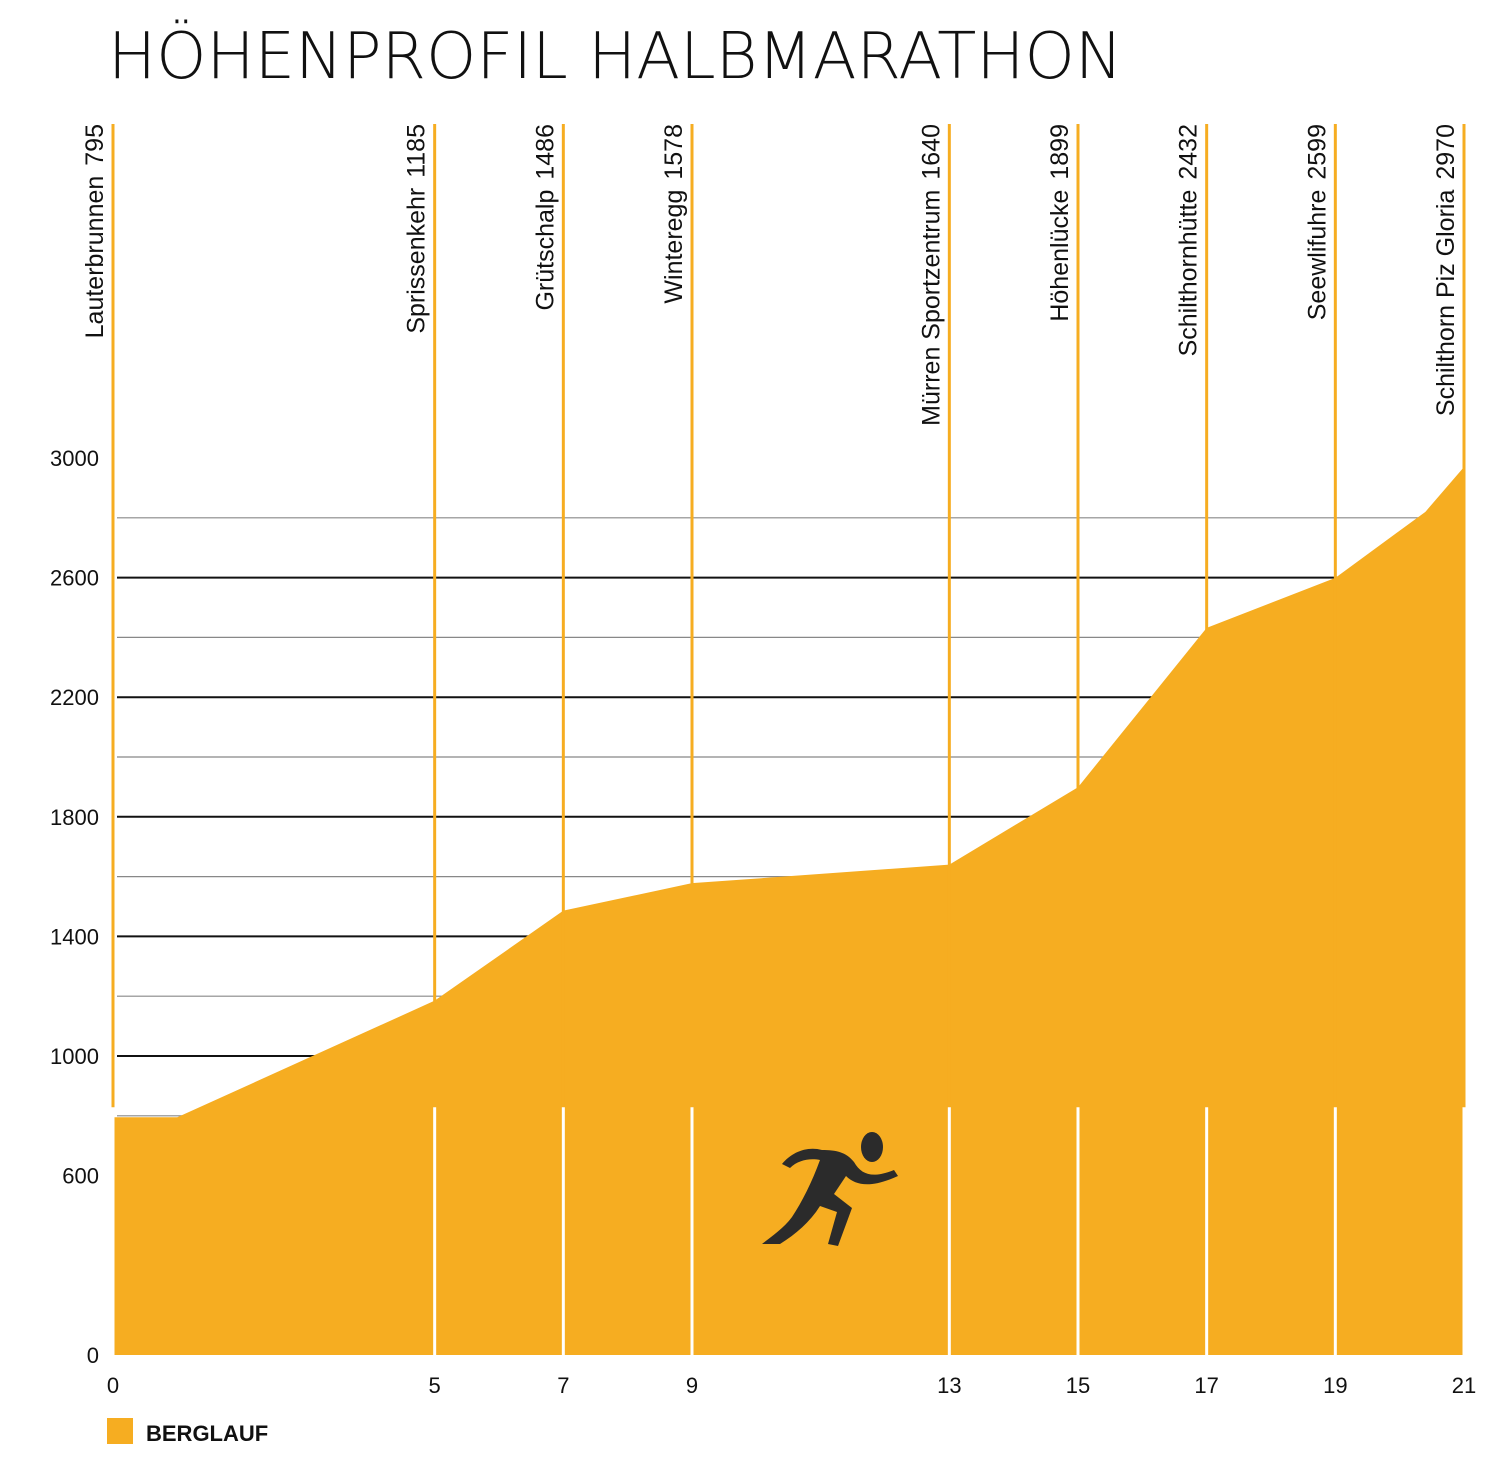 Image resolution: width=1500 pixels, height=1471 pixels. I want to click on station-label: Schilthornhütte 2432, so click(1189, 240).